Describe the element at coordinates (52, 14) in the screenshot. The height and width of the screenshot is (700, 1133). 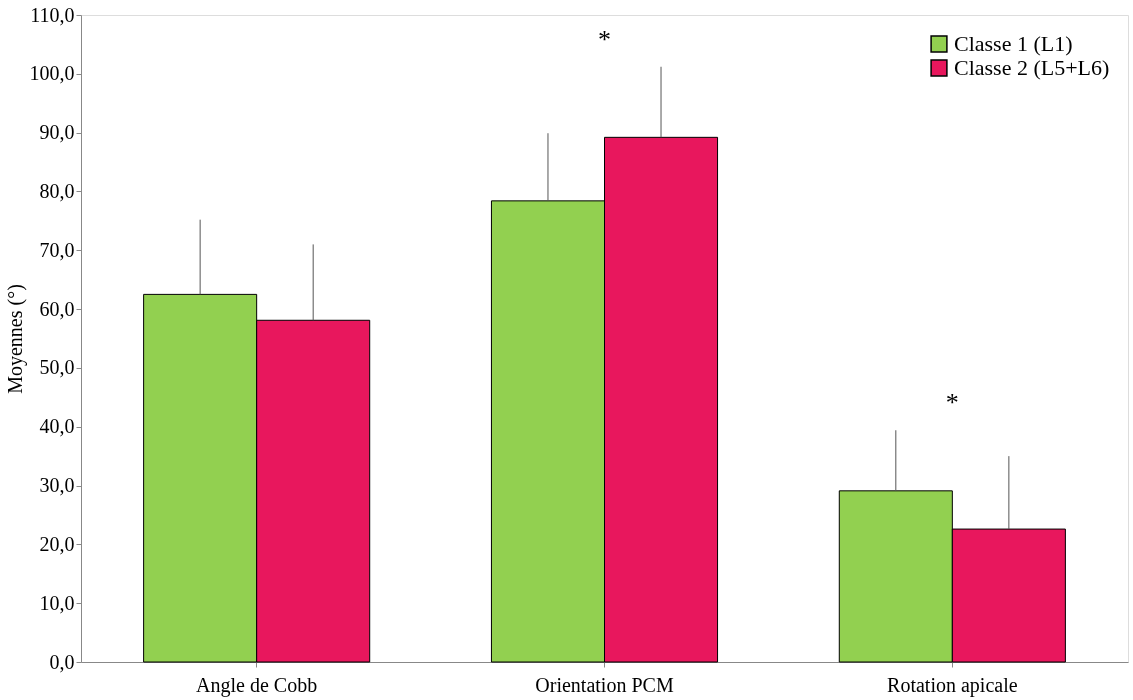
I see `y-tick-label: 110,0` at that location.